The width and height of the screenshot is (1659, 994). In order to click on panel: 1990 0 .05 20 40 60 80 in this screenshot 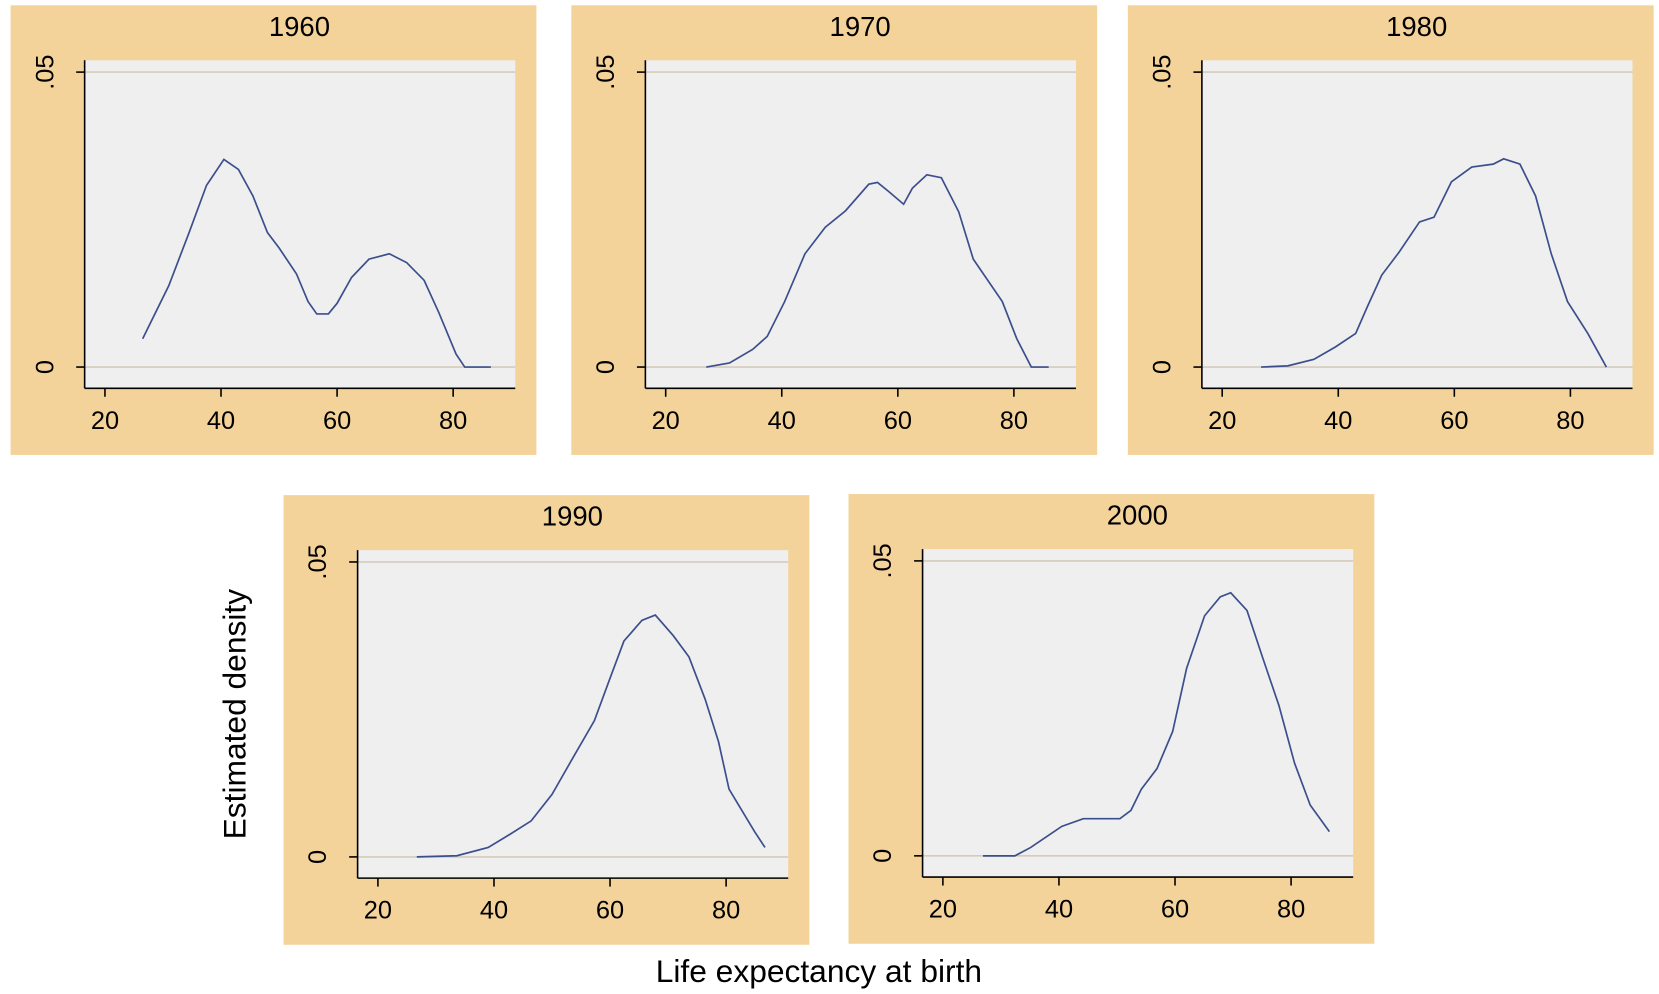, I will do `click(546, 720)`.